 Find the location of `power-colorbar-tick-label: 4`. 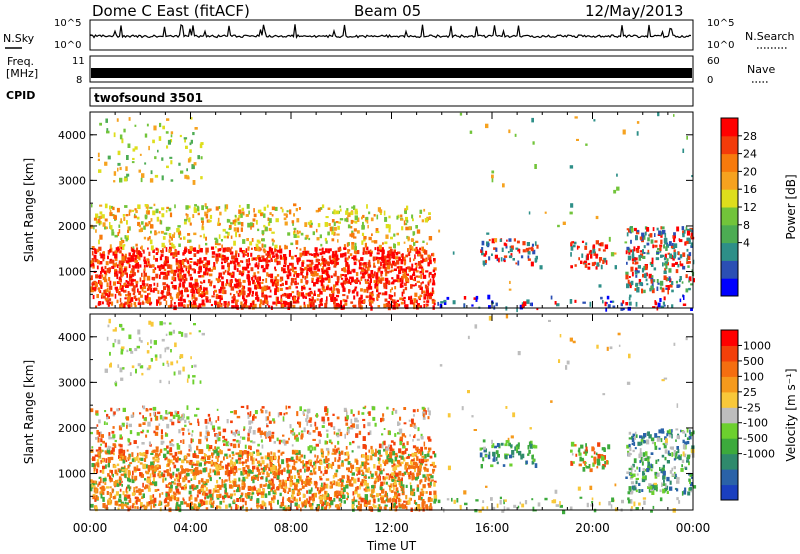

power-colorbar-tick-label: 4 is located at coordinates (746, 243).